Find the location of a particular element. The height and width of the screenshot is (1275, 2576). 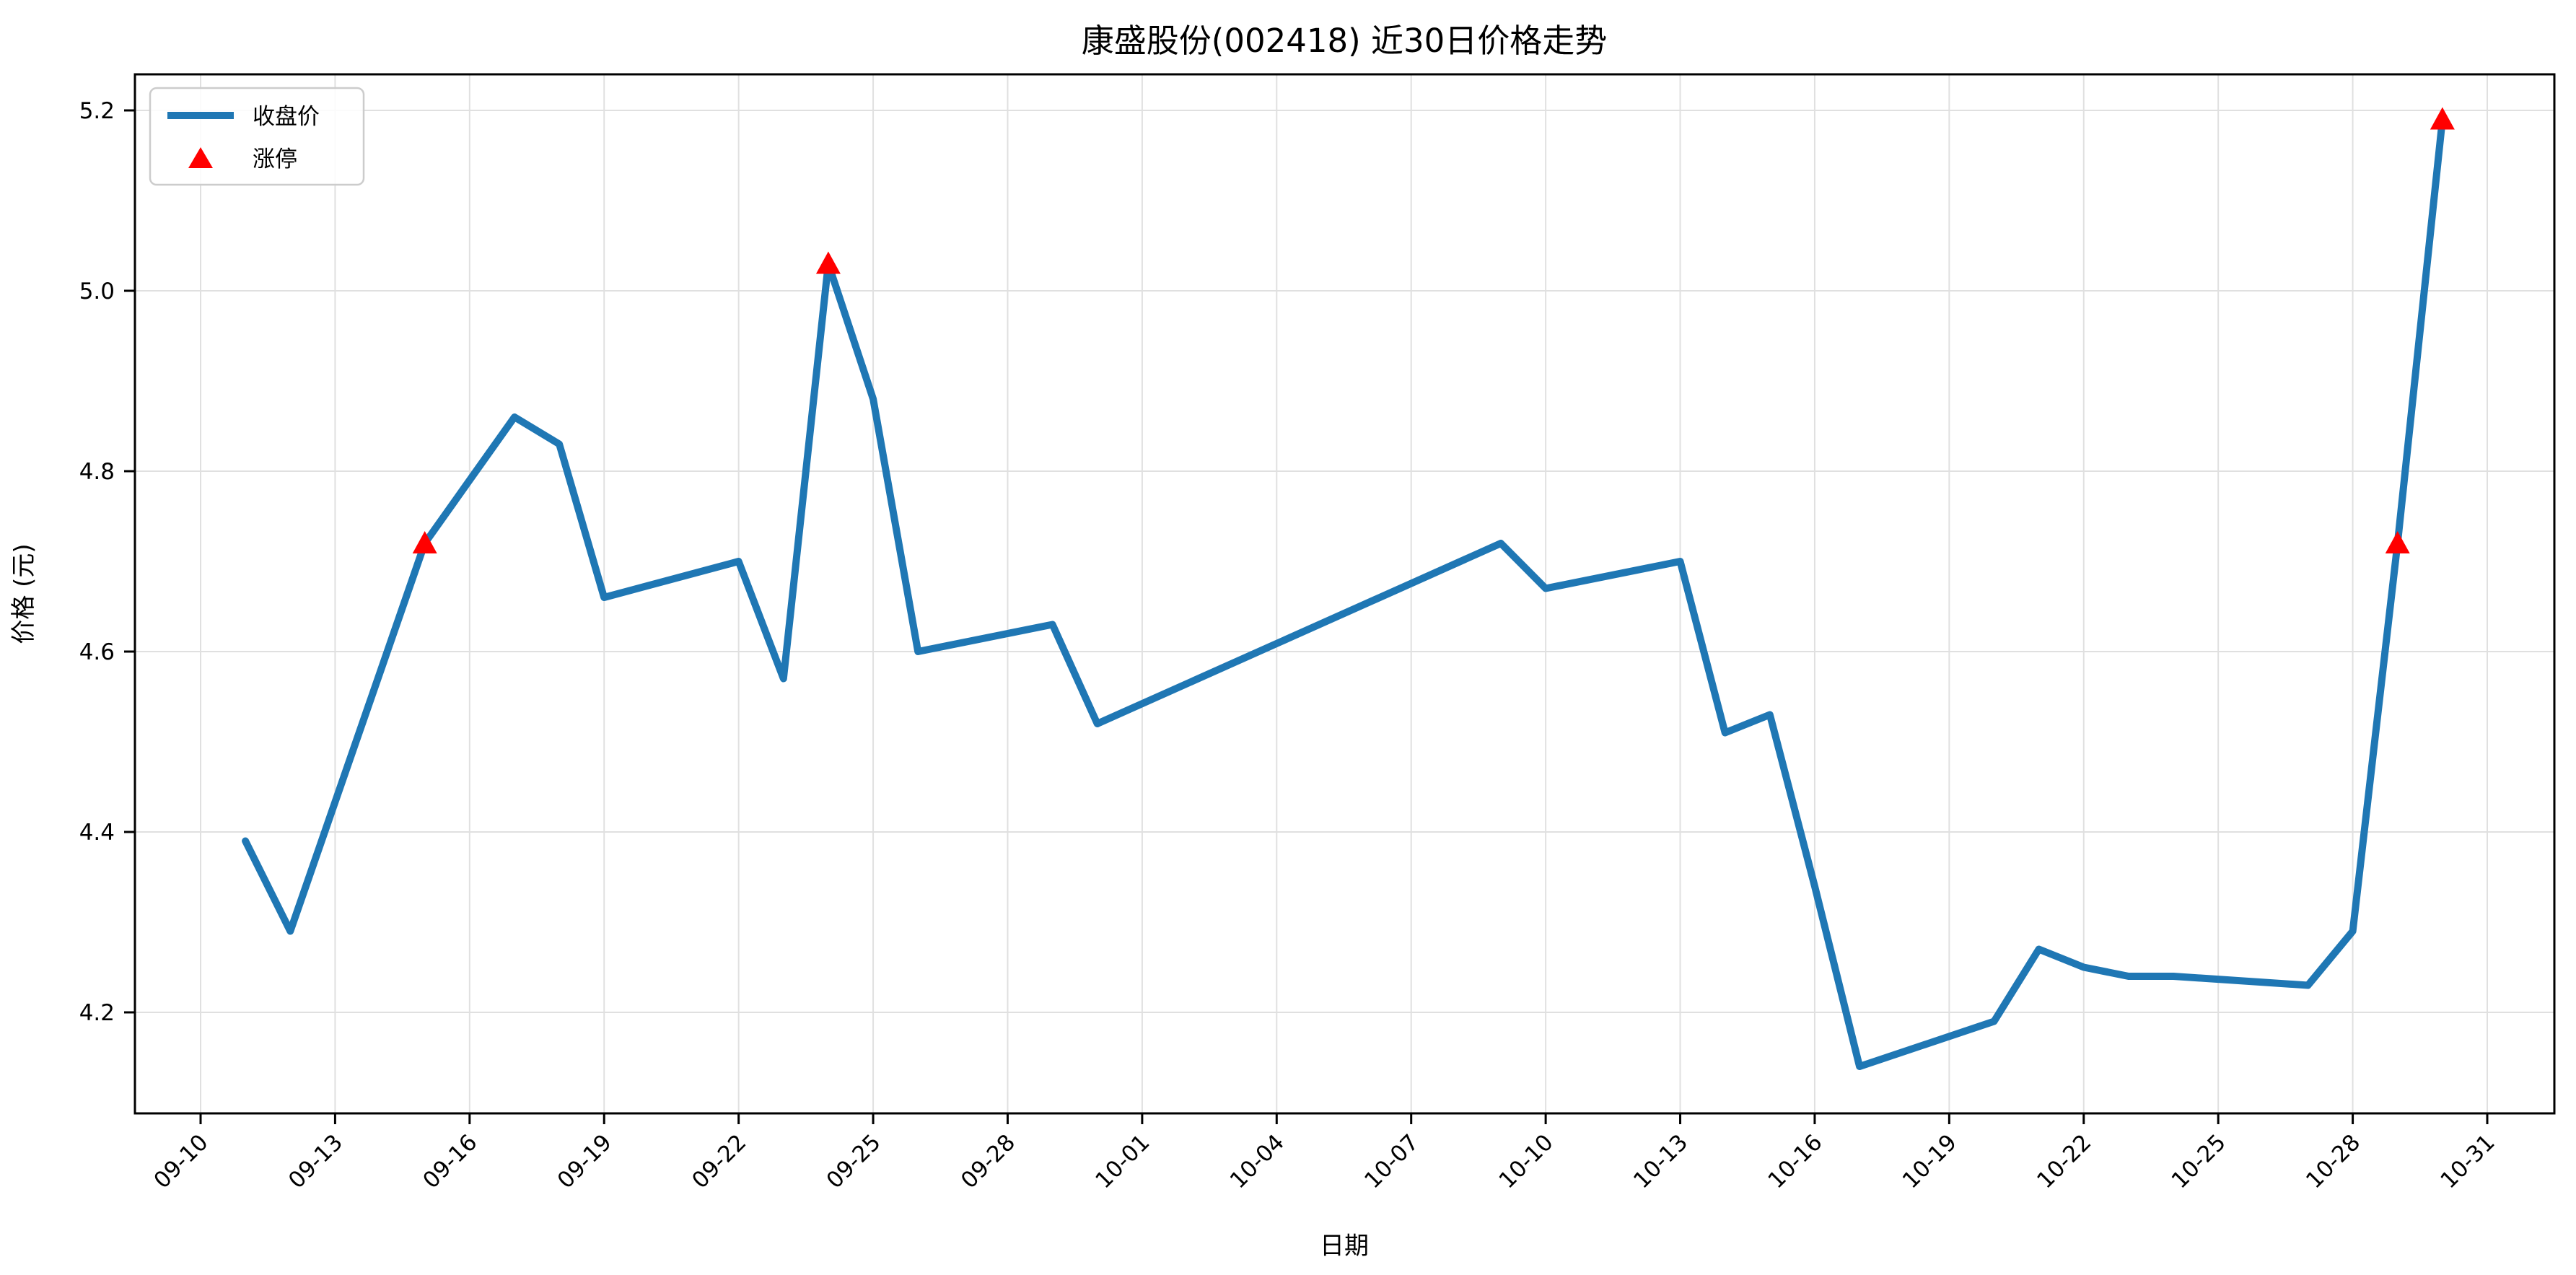

y-tick-label: 5.0 is located at coordinates (97, 291).